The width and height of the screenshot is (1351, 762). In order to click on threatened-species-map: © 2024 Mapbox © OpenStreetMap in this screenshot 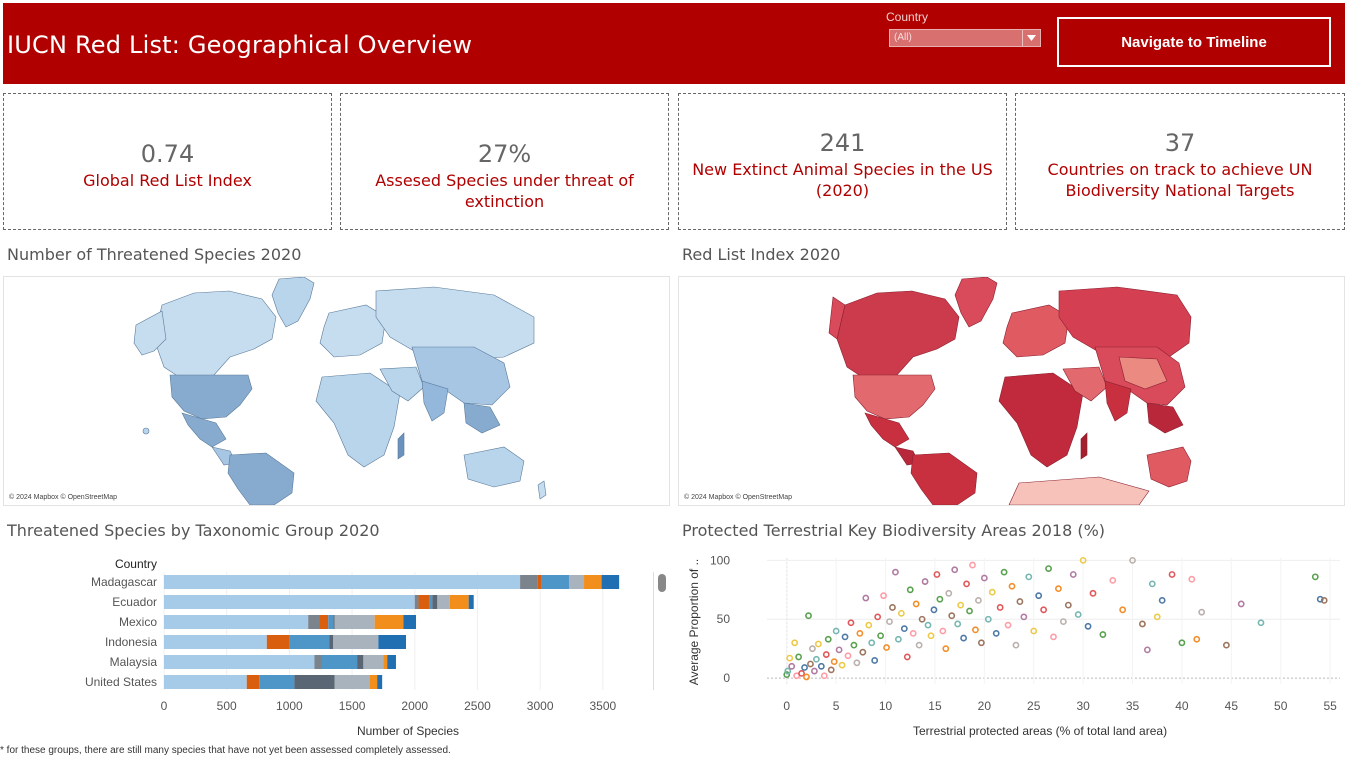, I will do `click(336, 391)`.